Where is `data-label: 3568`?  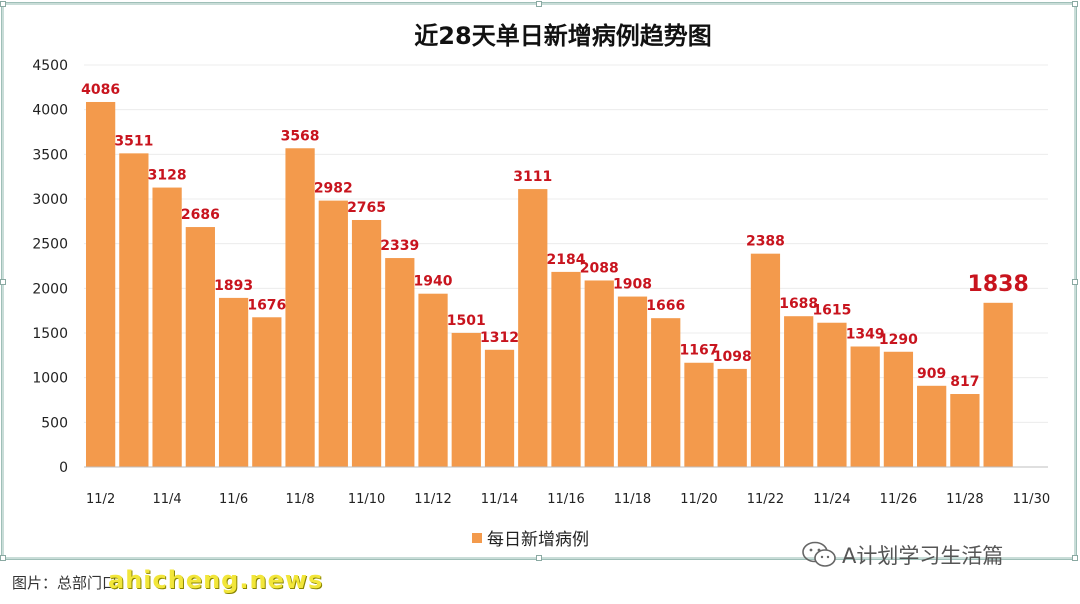 data-label: 3568 is located at coordinates (300, 136).